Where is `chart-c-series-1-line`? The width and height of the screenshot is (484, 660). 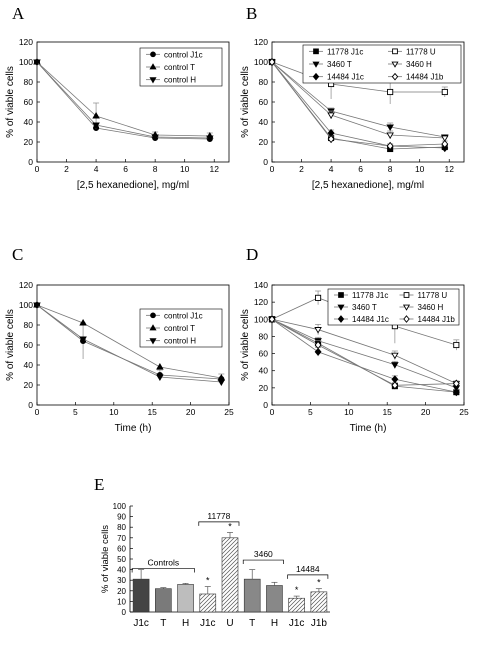
chart-c-series-1-line is located at coordinates (129, 341).